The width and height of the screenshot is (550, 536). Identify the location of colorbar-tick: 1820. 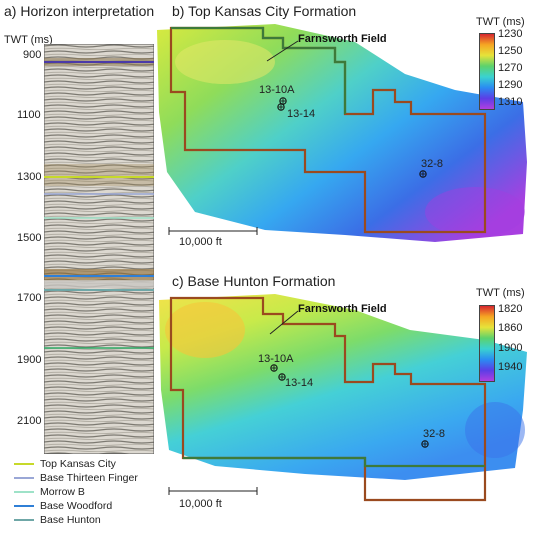
(510, 309).